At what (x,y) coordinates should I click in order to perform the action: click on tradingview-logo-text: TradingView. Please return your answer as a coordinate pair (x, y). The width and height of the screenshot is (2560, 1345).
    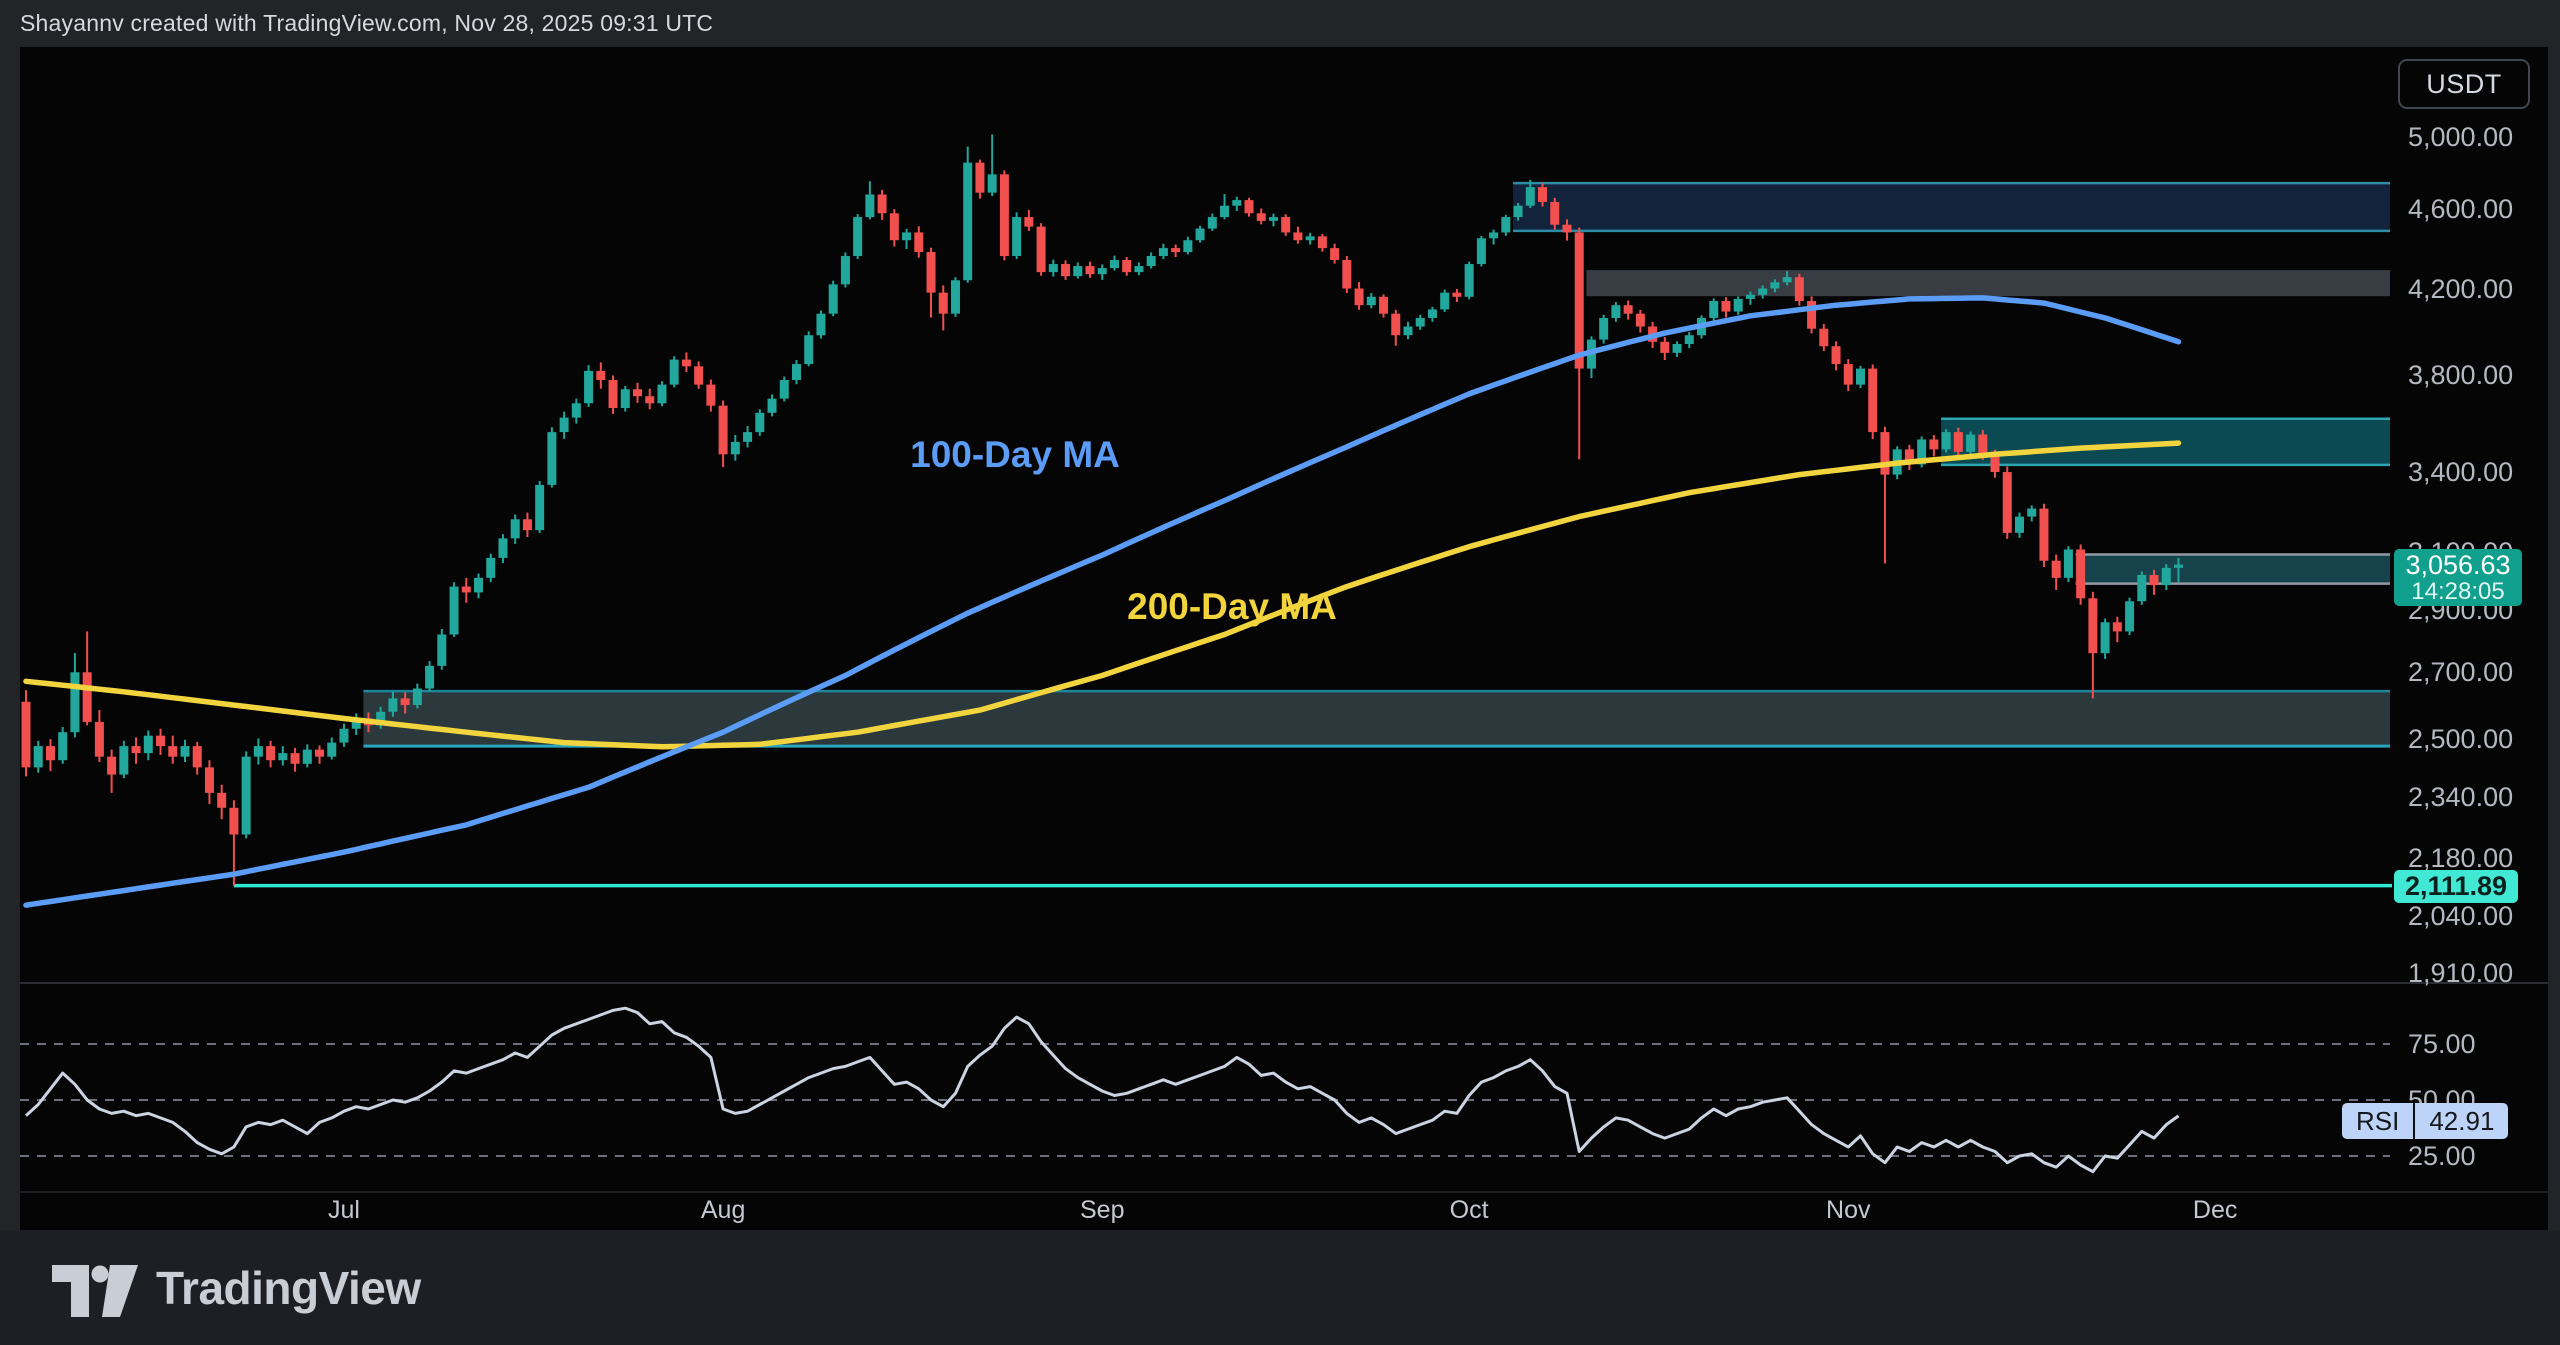
    Looking at the image, I should click on (288, 1287).